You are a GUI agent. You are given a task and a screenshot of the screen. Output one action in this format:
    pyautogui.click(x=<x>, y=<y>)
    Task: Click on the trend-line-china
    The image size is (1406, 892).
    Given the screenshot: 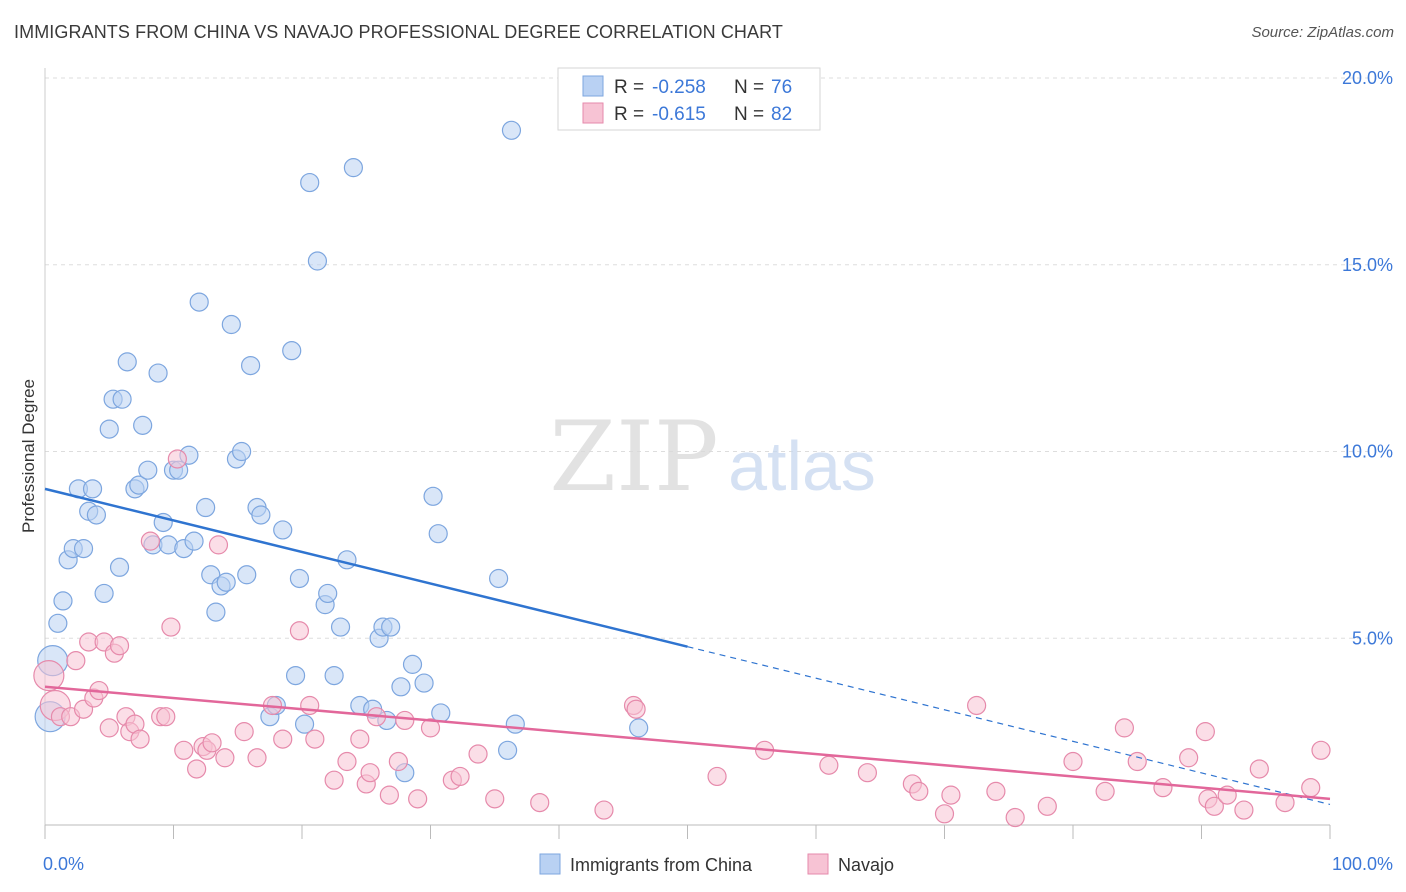 What is the action you would take?
    pyautogui.click(x=366, y=567)
    